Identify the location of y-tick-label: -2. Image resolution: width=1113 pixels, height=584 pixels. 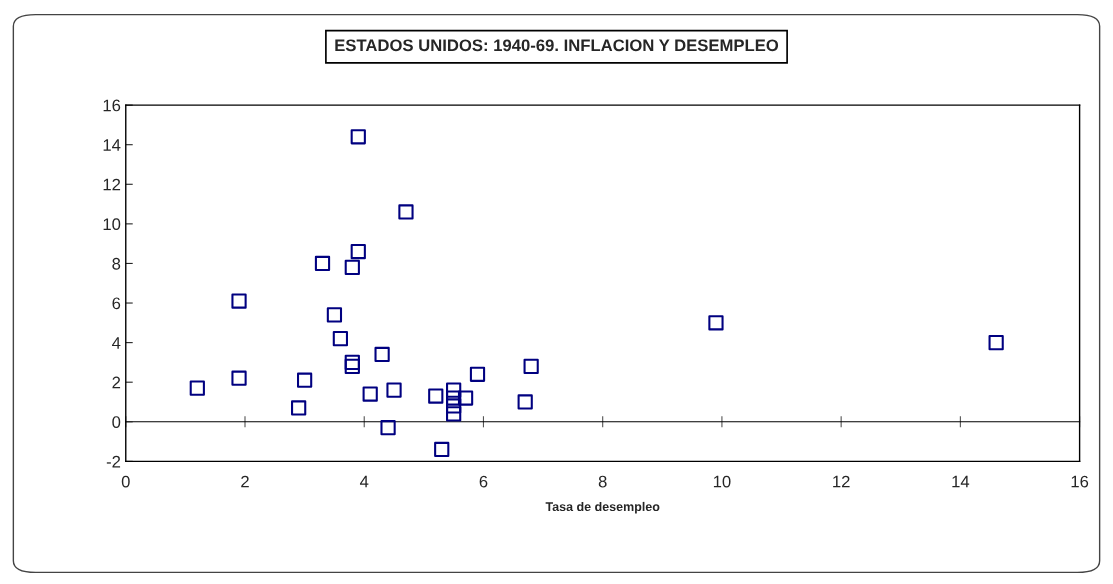
(113, 461).